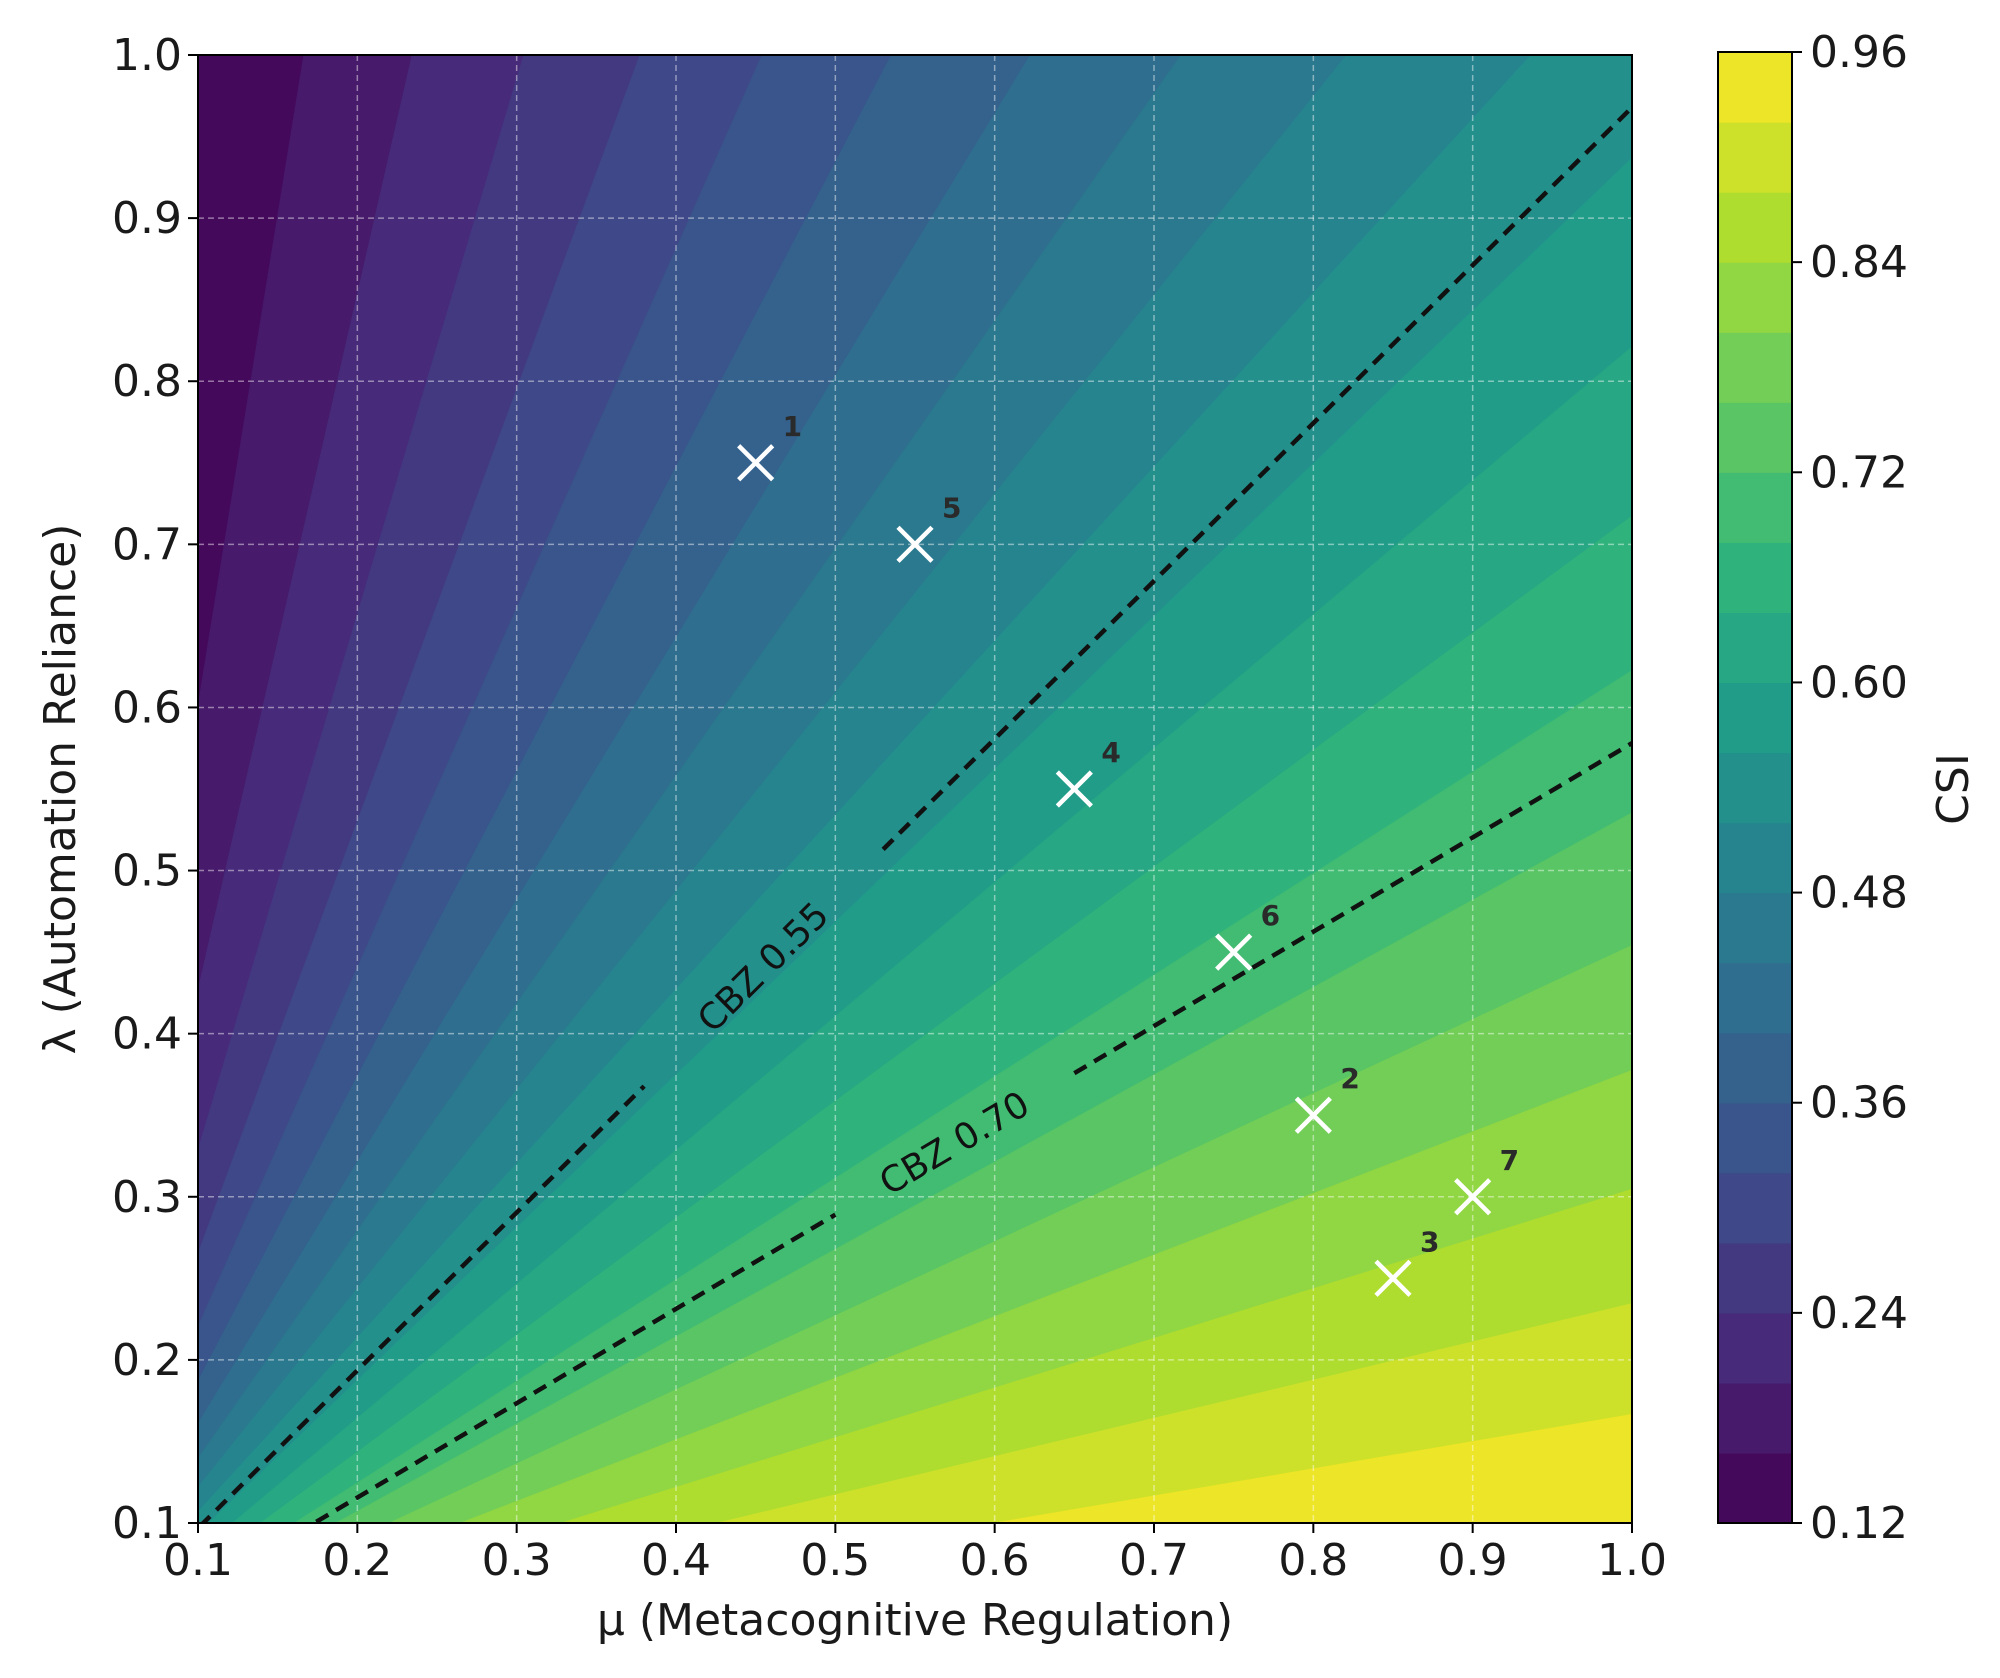 This screenshot has height=1678, width=2000. Describe the element at coordinates (517, 1560) in the screenshot. I see `x-tick-label: 0.3` at that location.